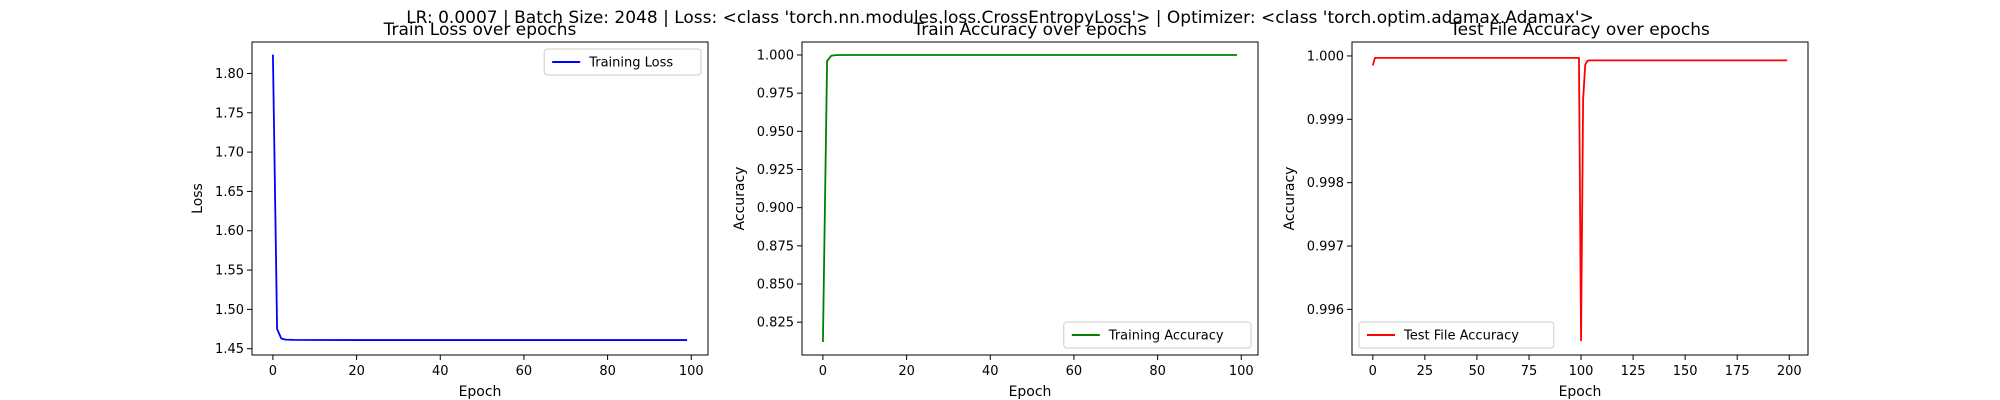 This screenshot has height=400, width=2000. Describe the element at coordinates (1685, 371) in the screenshot. I see `x-tick-label: 150` at that location.